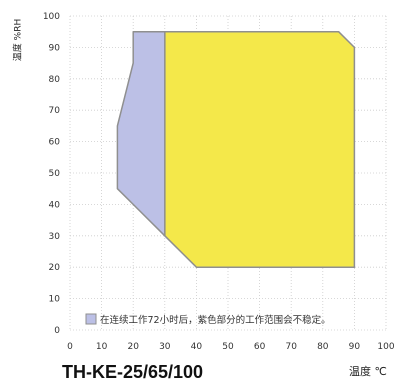  Describe the element at coordinates (51, 17) in the screenshot. I see `y-tick-label: 100` at that location.